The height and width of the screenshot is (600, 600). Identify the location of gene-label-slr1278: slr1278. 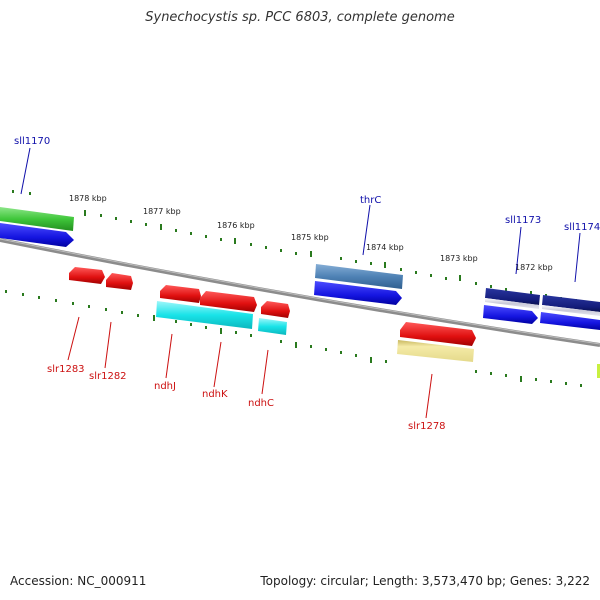
(427, 426).